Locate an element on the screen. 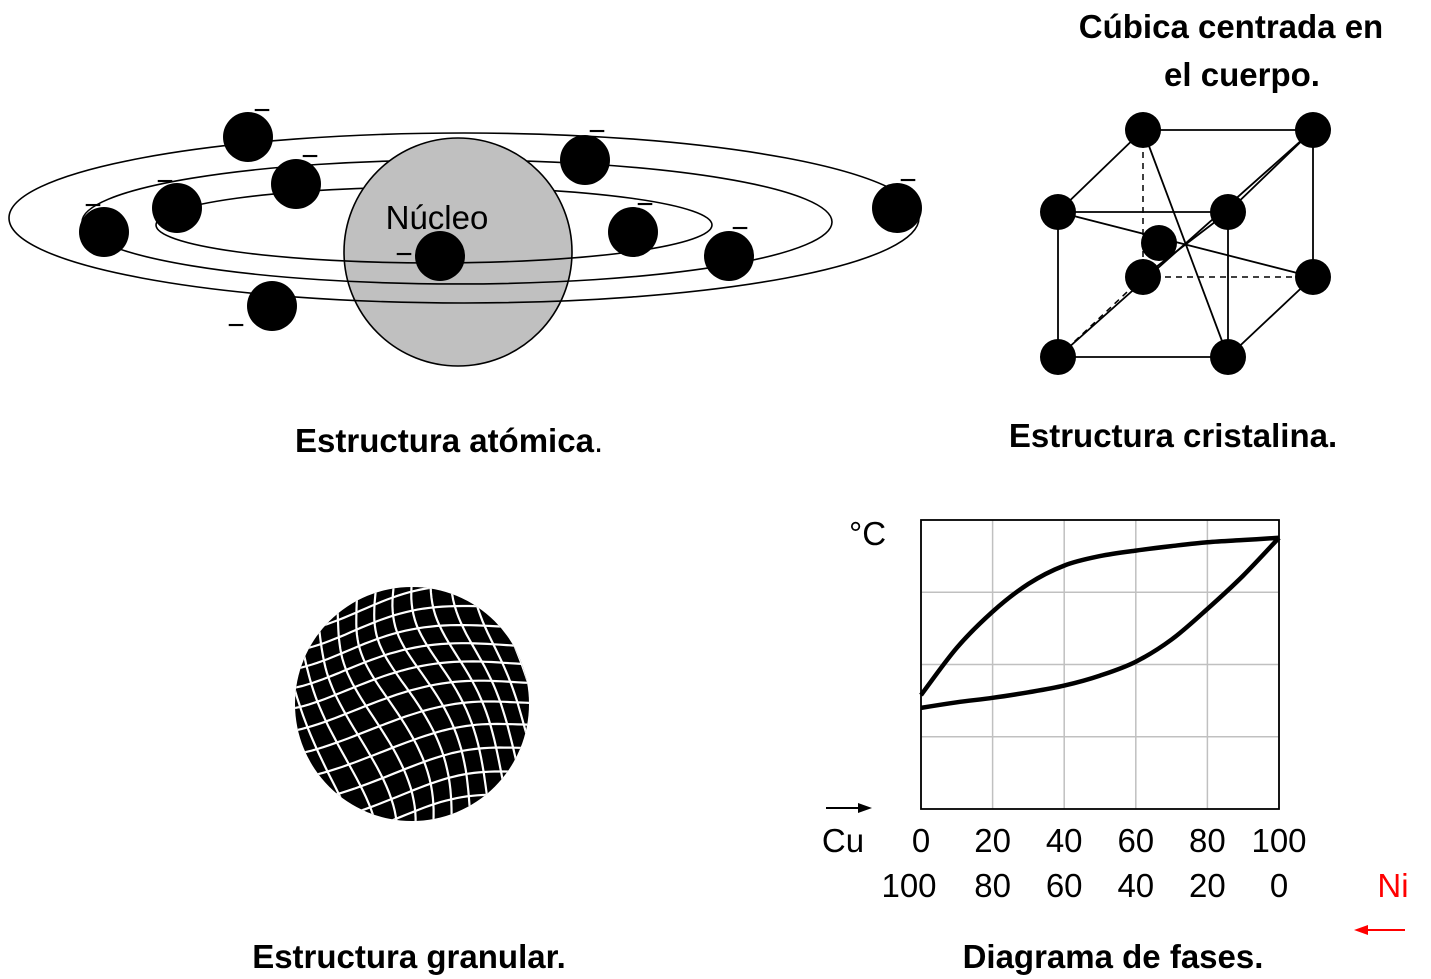  atomic-caption: Estructura atómica. is located at coordinates (449, 440).